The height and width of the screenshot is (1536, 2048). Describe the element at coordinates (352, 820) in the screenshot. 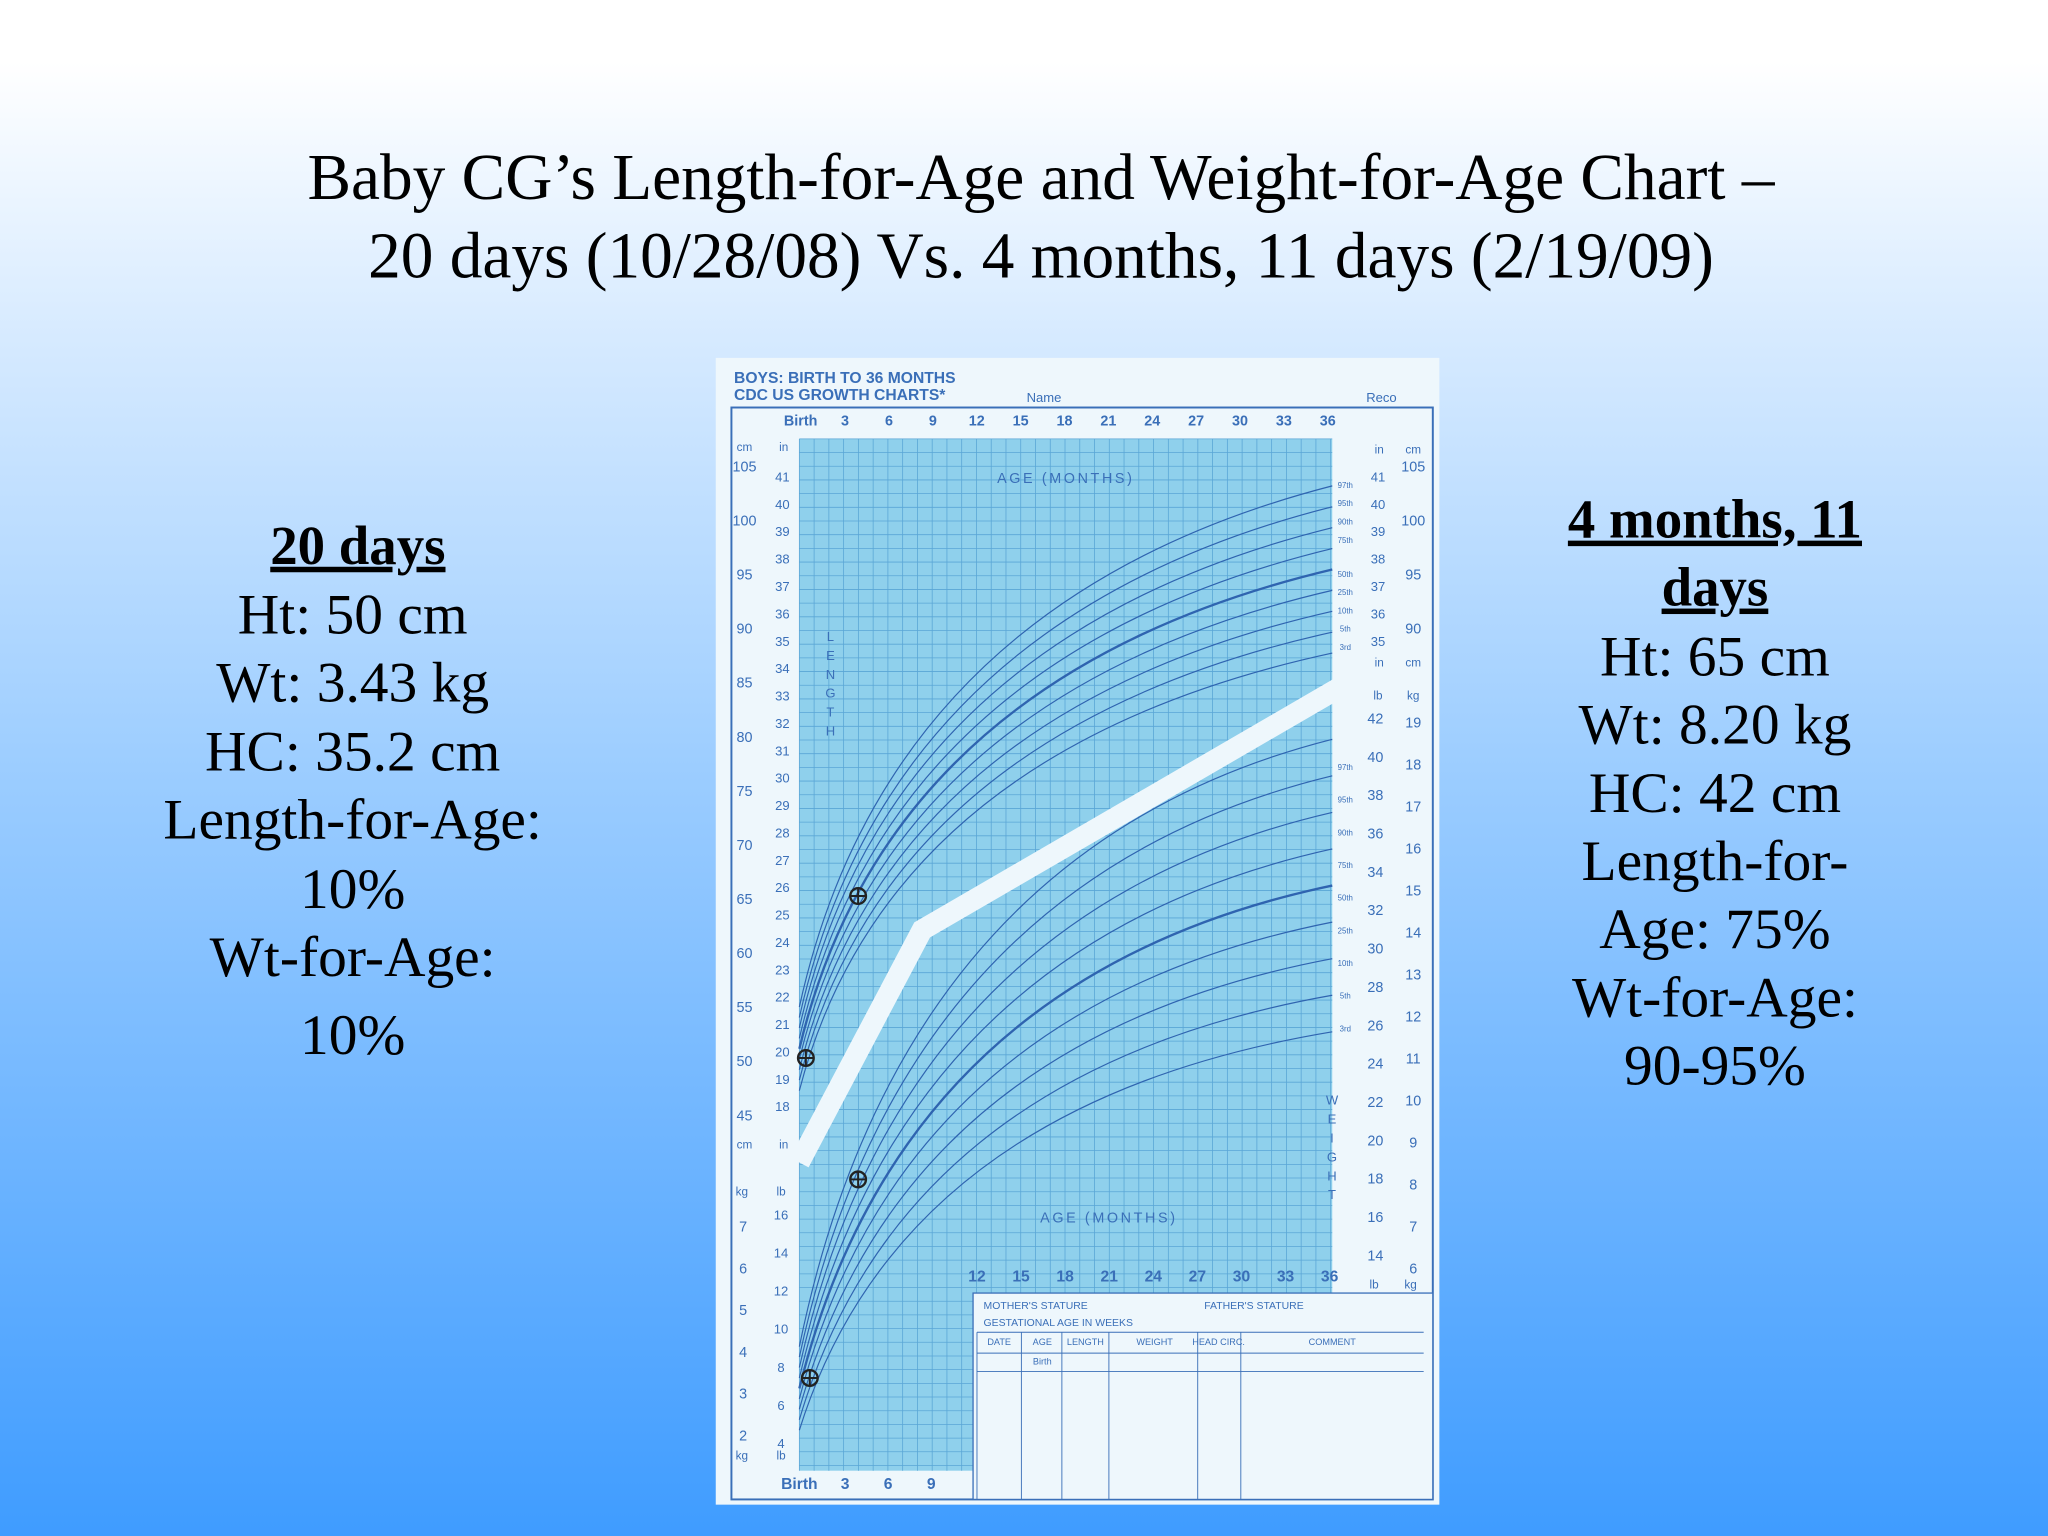

I see `panel-line: Length-for-Age:` at that location.